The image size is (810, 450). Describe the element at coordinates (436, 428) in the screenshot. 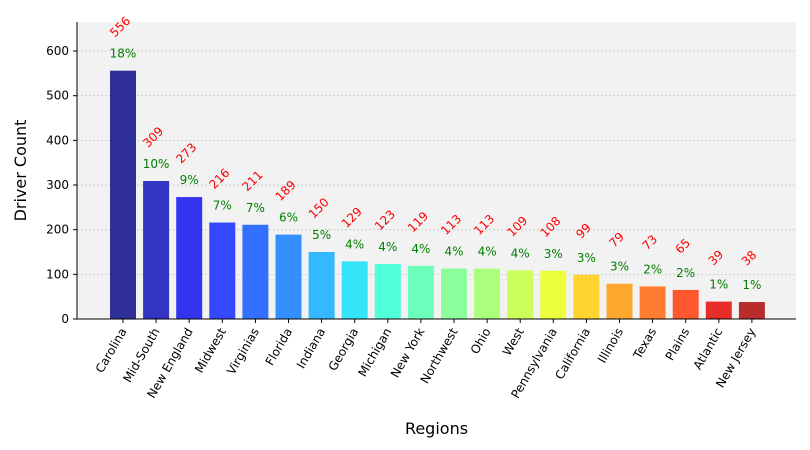

I see `x-axis-title: Regions` at that location.